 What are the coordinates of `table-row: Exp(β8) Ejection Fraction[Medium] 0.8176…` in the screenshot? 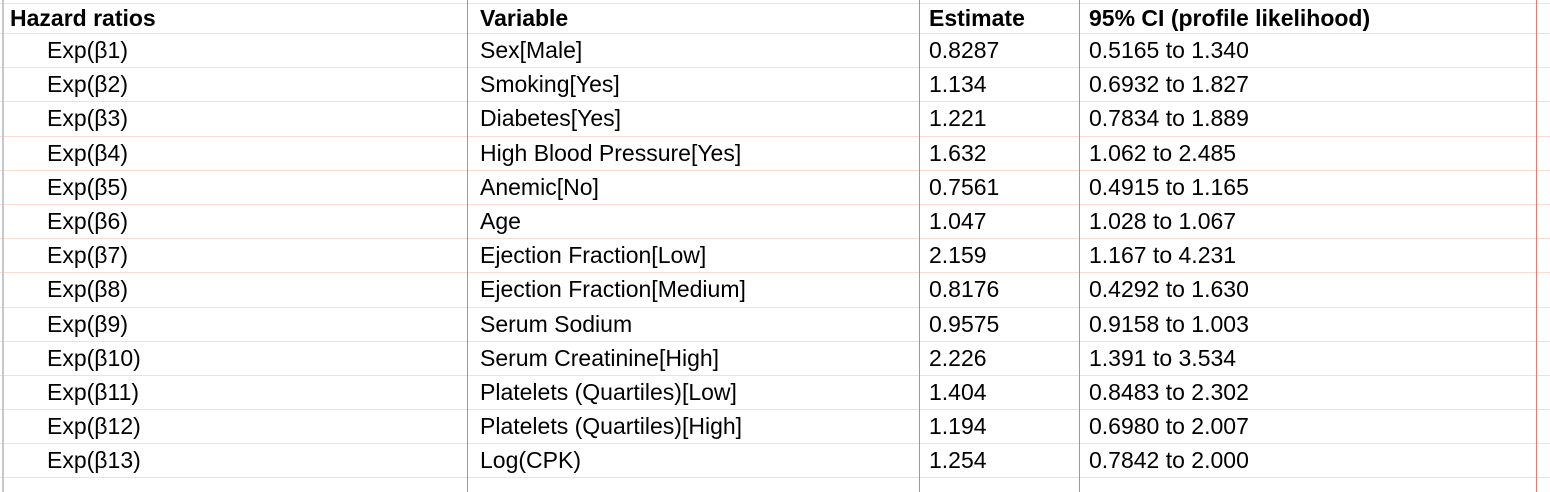 It's located at (775, 290).